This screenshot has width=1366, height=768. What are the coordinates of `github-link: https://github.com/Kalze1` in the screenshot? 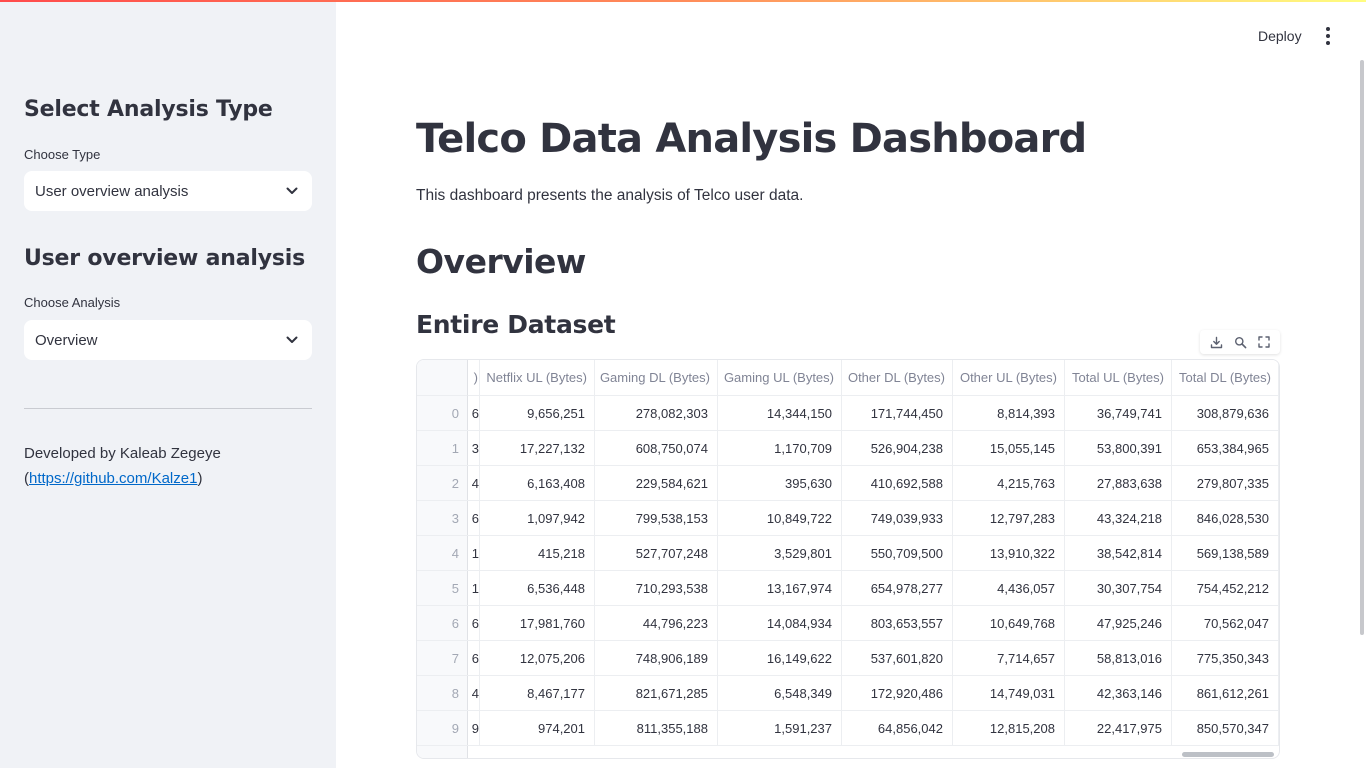 It's located at (113, 478).